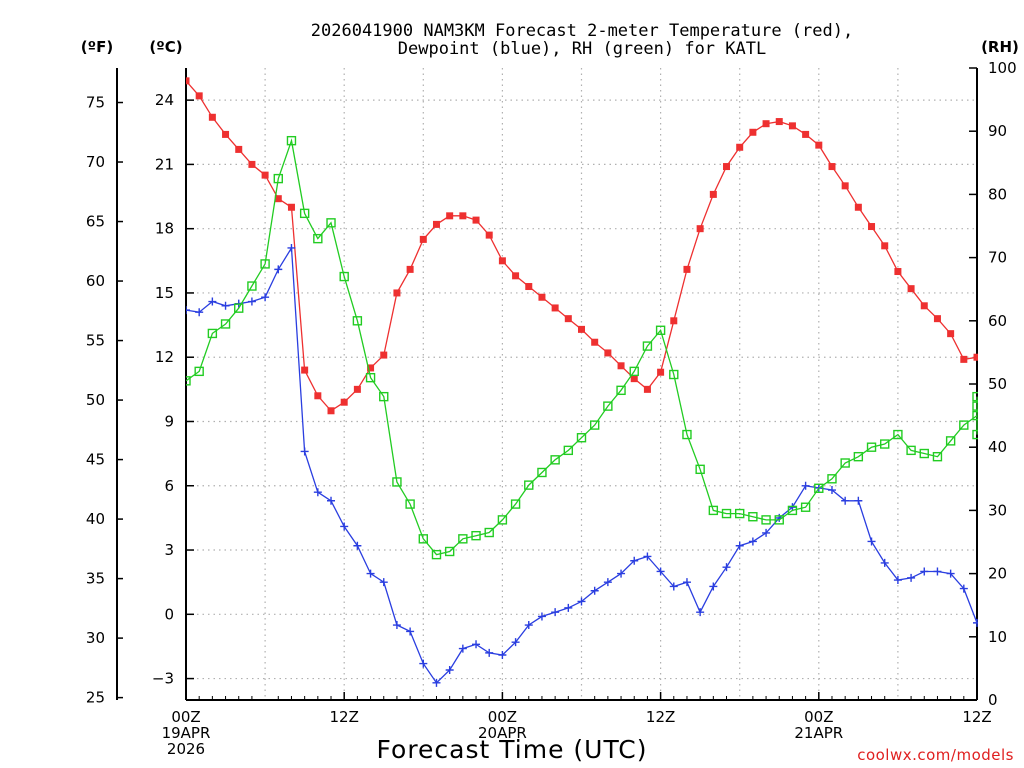  Describe the element at coordinates (97, 47) in the screenshot. I see `fahrenheit-axis-label: (ºF)` at that location.